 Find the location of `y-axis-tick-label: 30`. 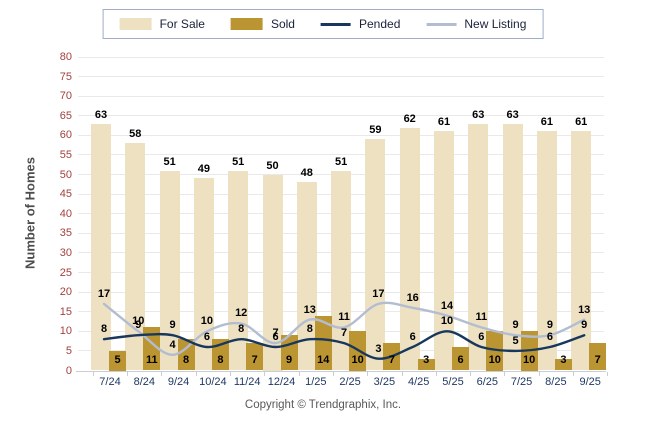

y-axis-tick-label: 30 is located at coordinates (65, 252).